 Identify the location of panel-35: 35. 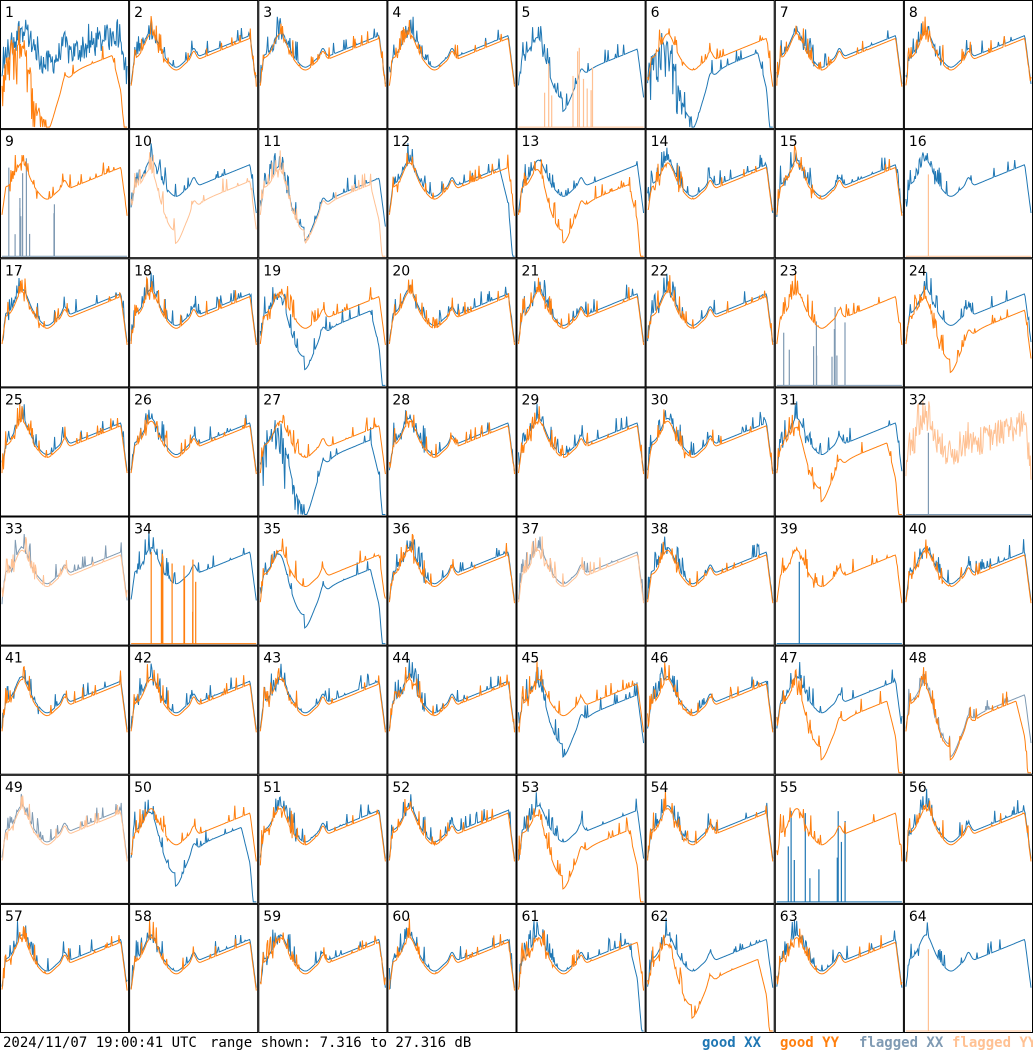
(323, 581).